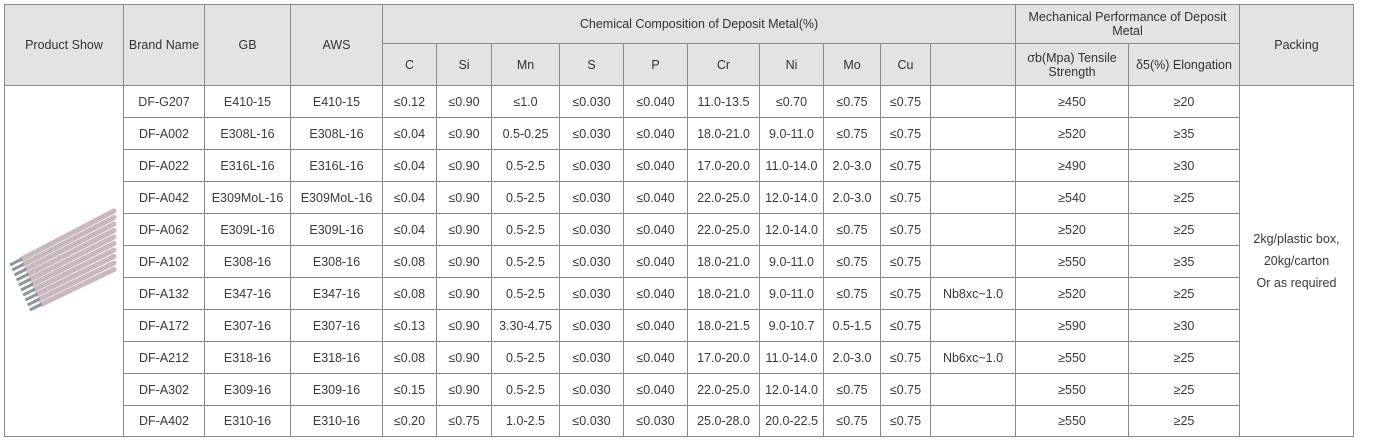 The image size is (1373, 448). What do you see at coordinates (247, 45) in the screenshot?
I see `header-gb: GB` at bounding box center [247, 45].